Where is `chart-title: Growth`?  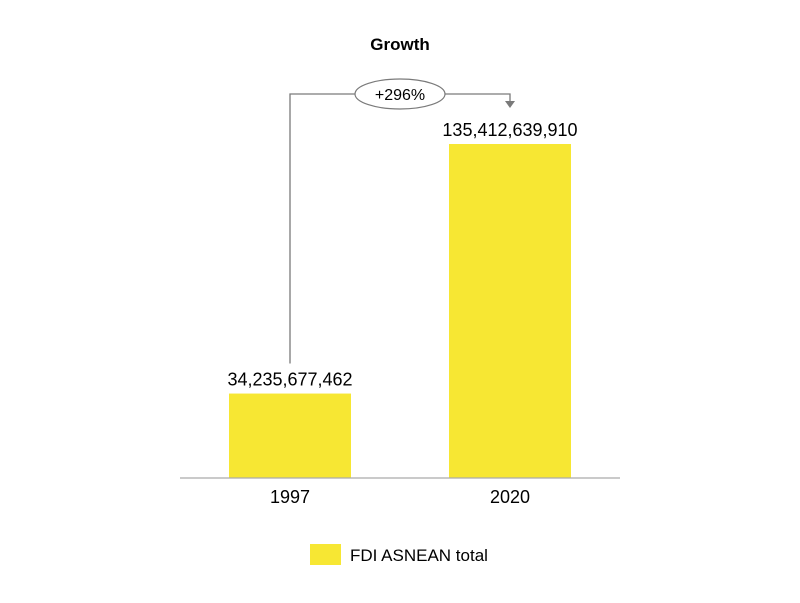
chart-title: Growth is located at coordinates (400, 44).